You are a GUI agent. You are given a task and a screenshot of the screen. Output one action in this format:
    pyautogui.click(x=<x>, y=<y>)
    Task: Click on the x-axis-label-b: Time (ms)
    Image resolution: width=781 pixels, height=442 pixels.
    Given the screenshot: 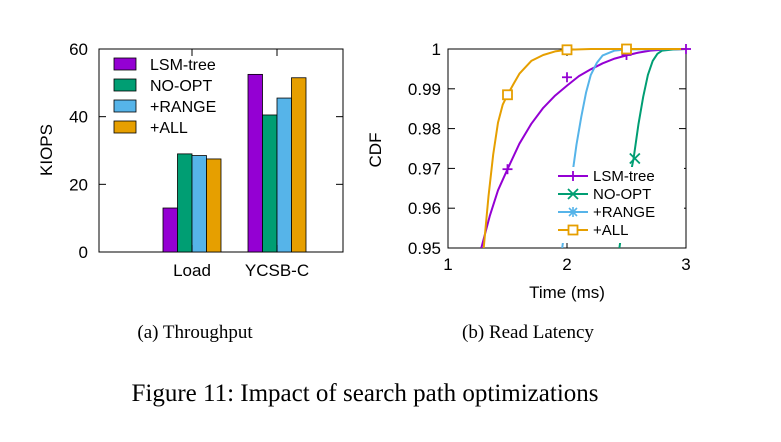 What is the action you would take?
    pyautogui.click(x=567, y=292)
    